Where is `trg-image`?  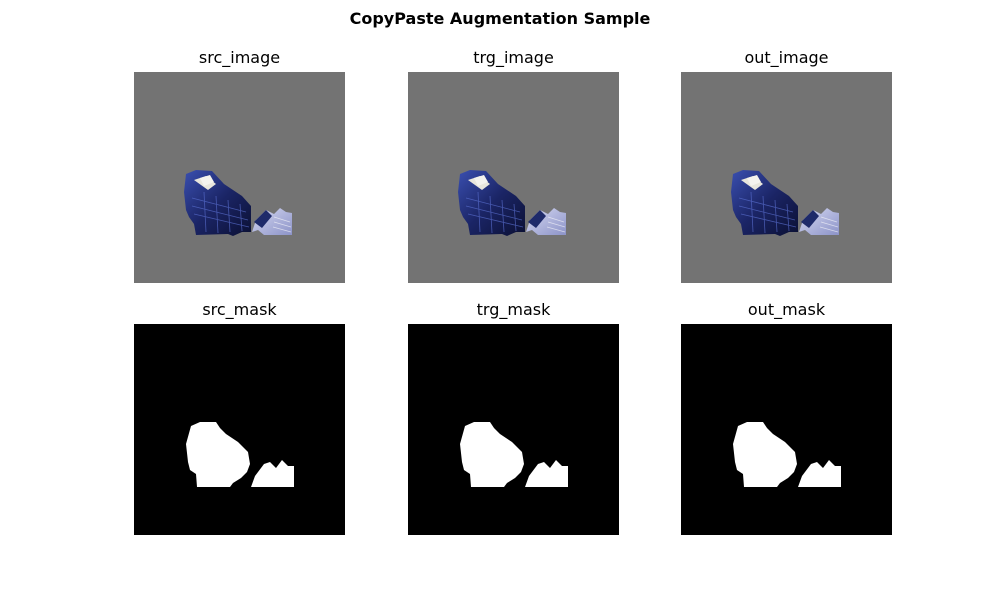
trg-image is located at coordinates (513, 177).